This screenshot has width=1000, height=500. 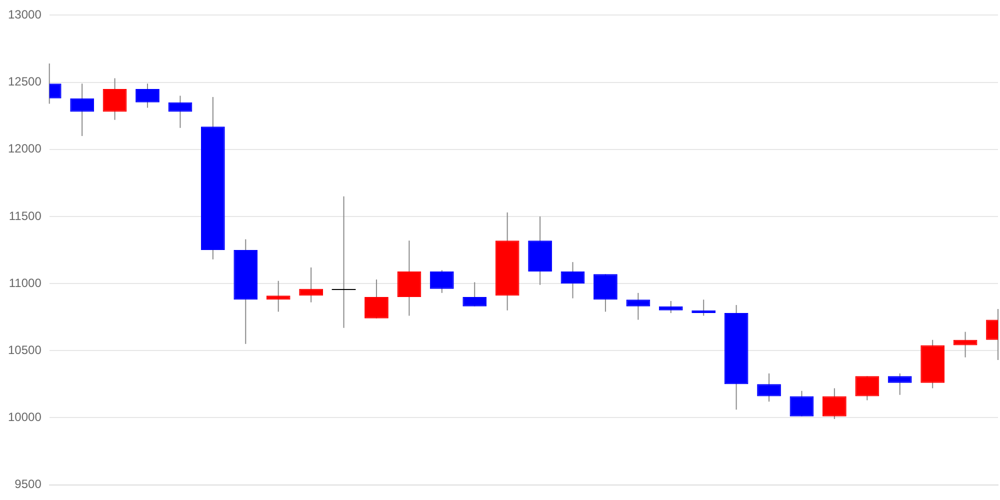 What do you see at coordinates (25, 149) in the screenshot?
I see `y-tick-label: 12000` at bounding box center [25, 149].